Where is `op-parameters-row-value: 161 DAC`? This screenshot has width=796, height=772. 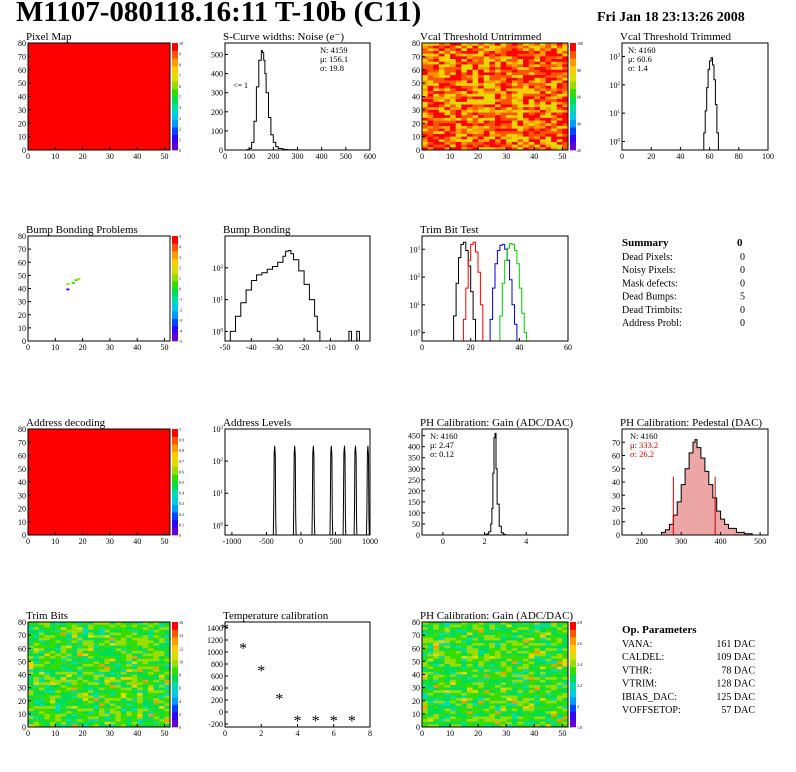 op-parameters-row-value: 161 DAC is located at coordinates (735, 644).